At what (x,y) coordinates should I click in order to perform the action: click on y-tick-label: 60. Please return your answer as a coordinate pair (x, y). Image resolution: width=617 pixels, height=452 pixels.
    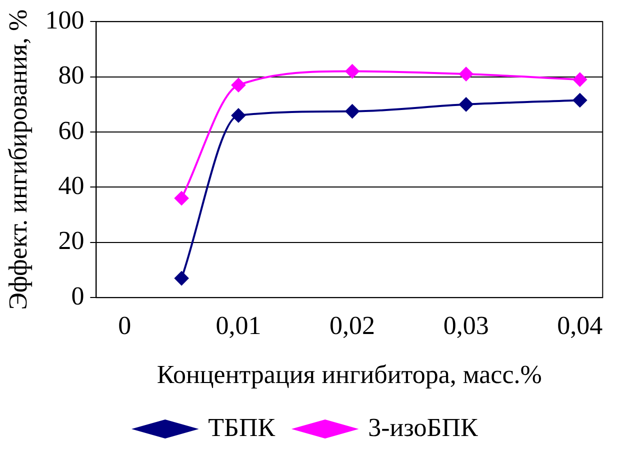
    Looking at the image, I should click on (71, 130).